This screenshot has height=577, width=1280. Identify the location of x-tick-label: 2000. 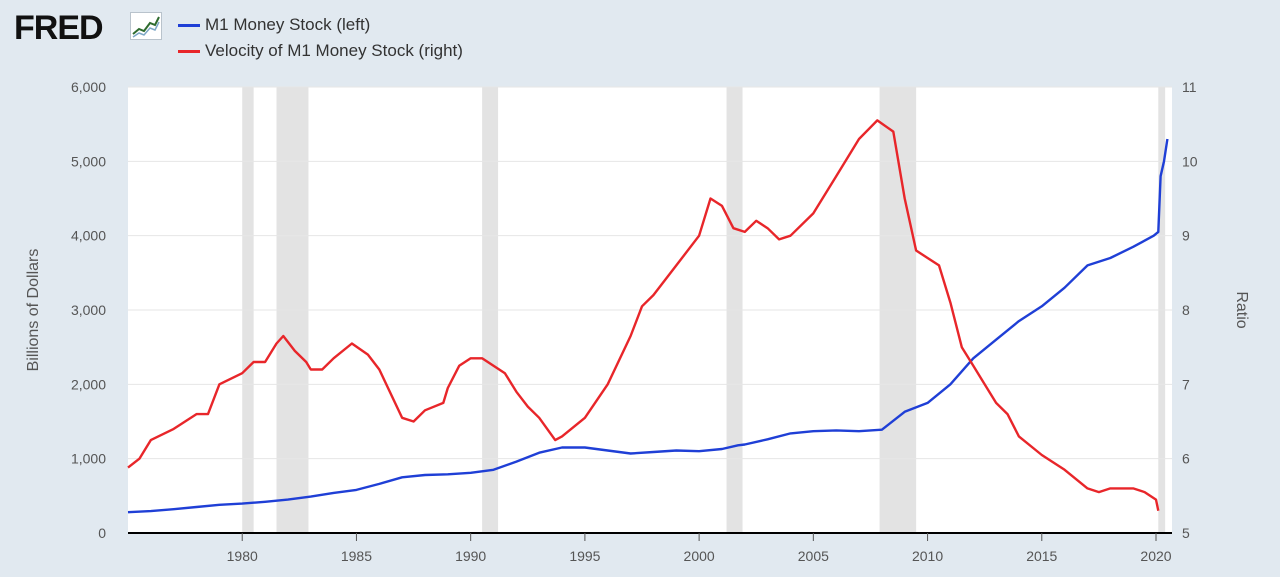
(699, 556).